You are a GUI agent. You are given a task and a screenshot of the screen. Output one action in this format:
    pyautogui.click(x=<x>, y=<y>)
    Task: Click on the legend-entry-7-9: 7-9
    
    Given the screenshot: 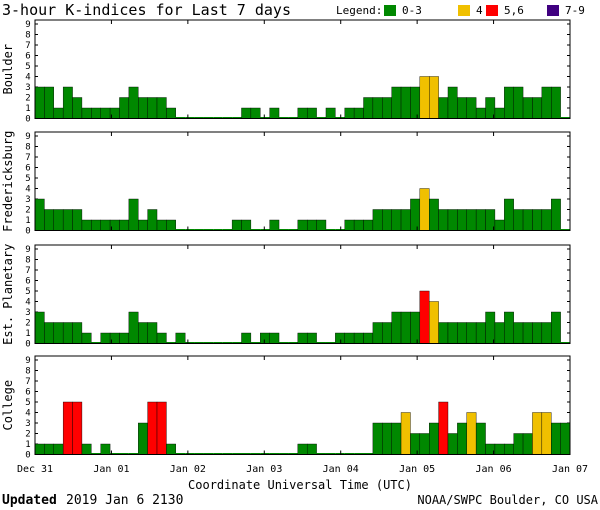 What is the action you would take?
    pyautogui.click(x=575, y=10)
    